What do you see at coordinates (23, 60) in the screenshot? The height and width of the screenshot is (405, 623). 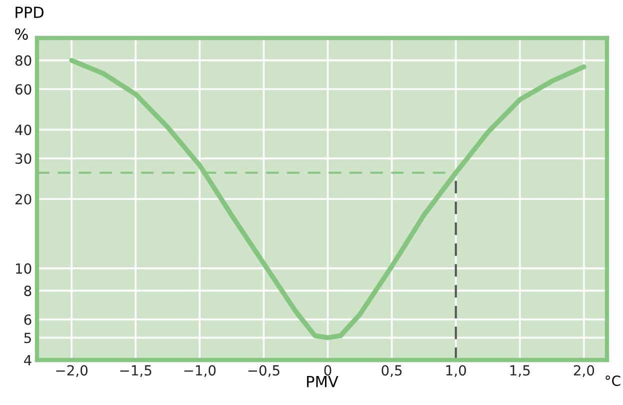 I see `y-tick-label: 80` at bounding box center [23, 60].